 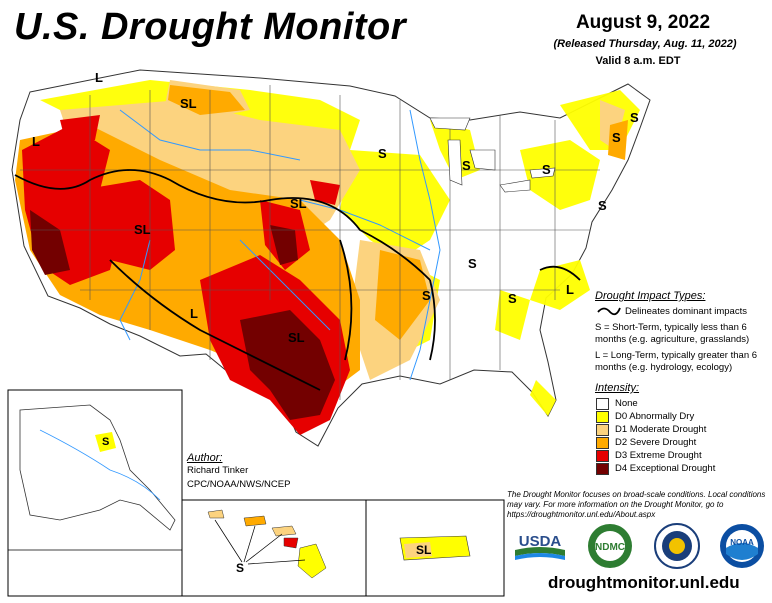 What do you see at coordinates (643, 22) in the screenshot?
I see `map-date: August 9, 2022` at bounding box center [643, 22].